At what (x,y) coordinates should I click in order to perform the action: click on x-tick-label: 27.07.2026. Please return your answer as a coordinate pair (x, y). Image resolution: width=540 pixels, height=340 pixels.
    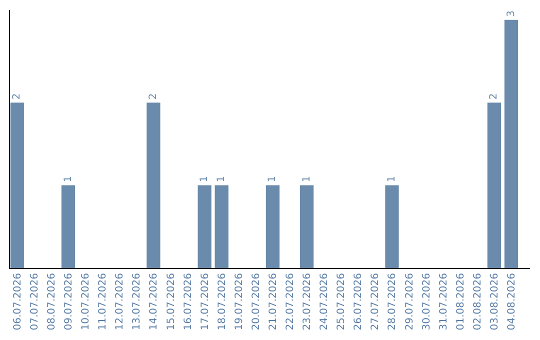
    Looking at the image, I should click on (376, 301).